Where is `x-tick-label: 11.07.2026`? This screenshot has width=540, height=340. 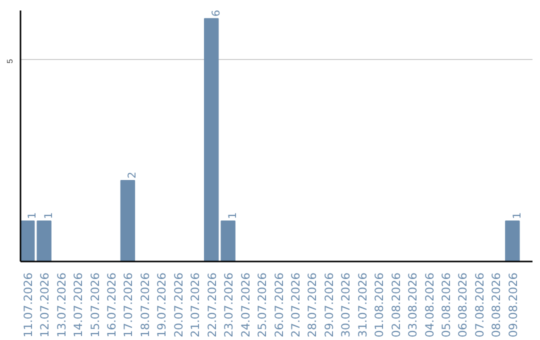 x-tick-label: 11.07.2026 is located at coordinates (27, 305).